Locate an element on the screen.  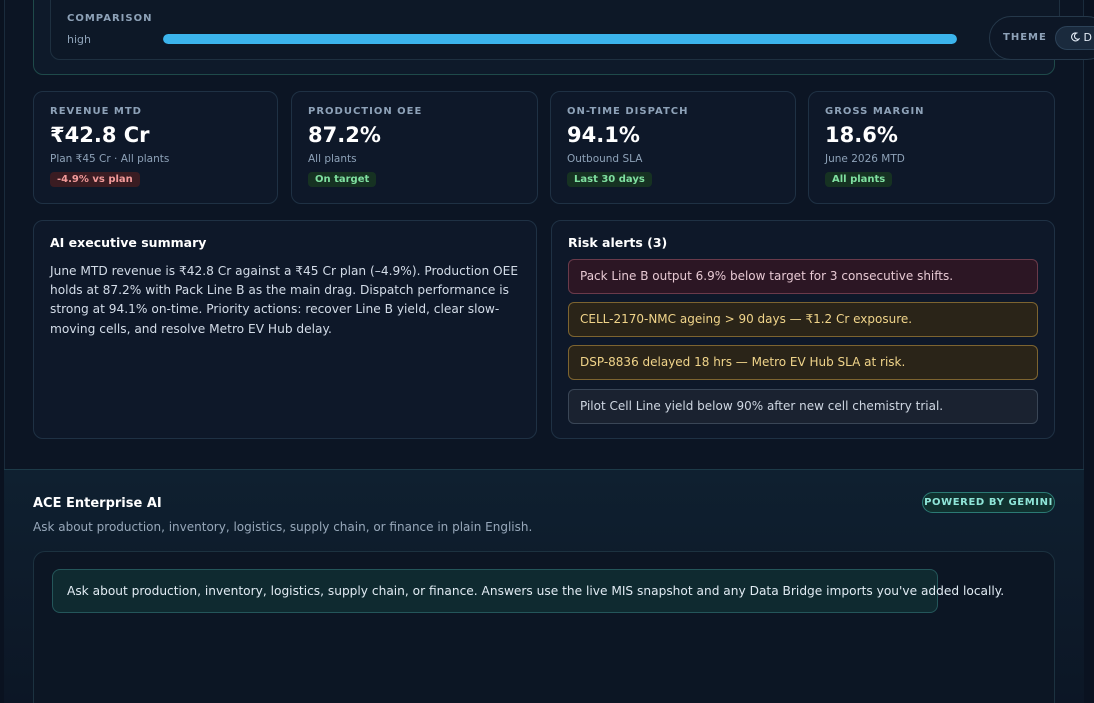
comparison-bar is located at coordinates (560, 39).